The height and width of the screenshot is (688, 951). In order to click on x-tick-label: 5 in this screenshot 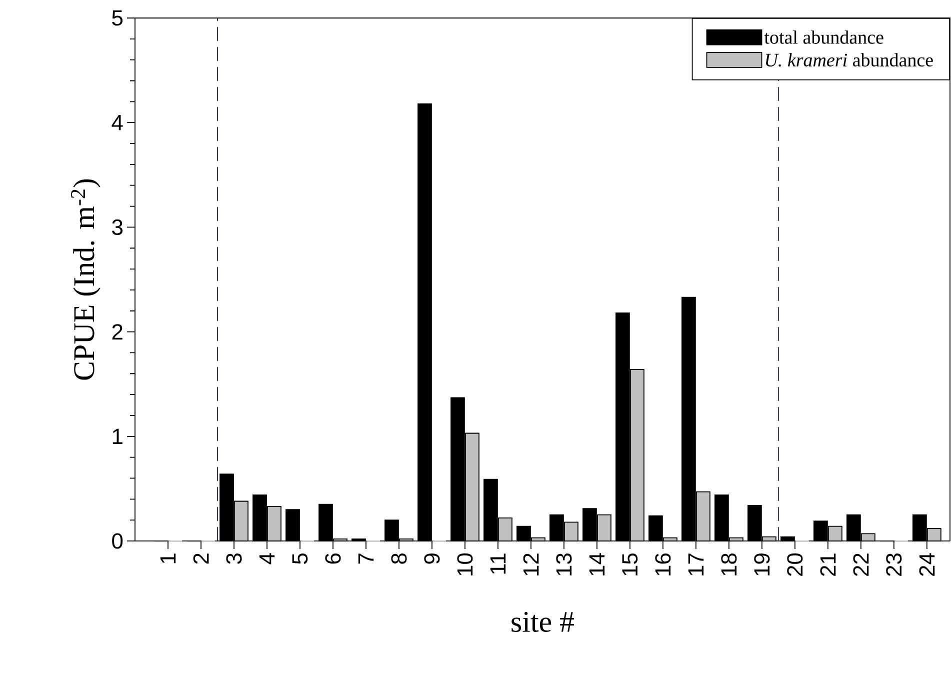, I will do `click(300, 558)`.